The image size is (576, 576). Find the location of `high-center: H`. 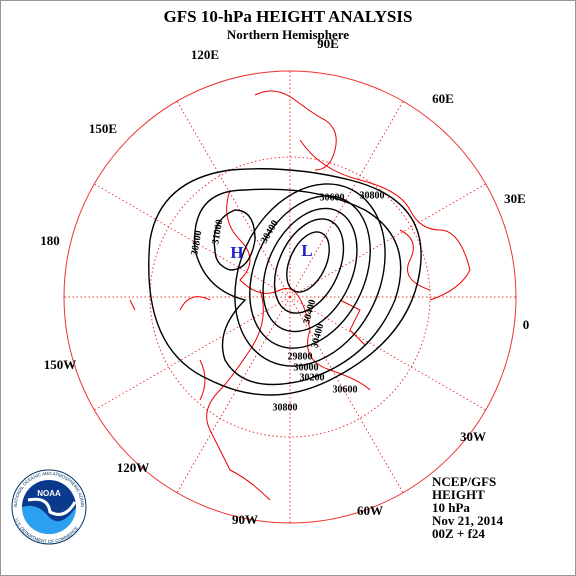

high-center: H is located at coordinates (236, 252).